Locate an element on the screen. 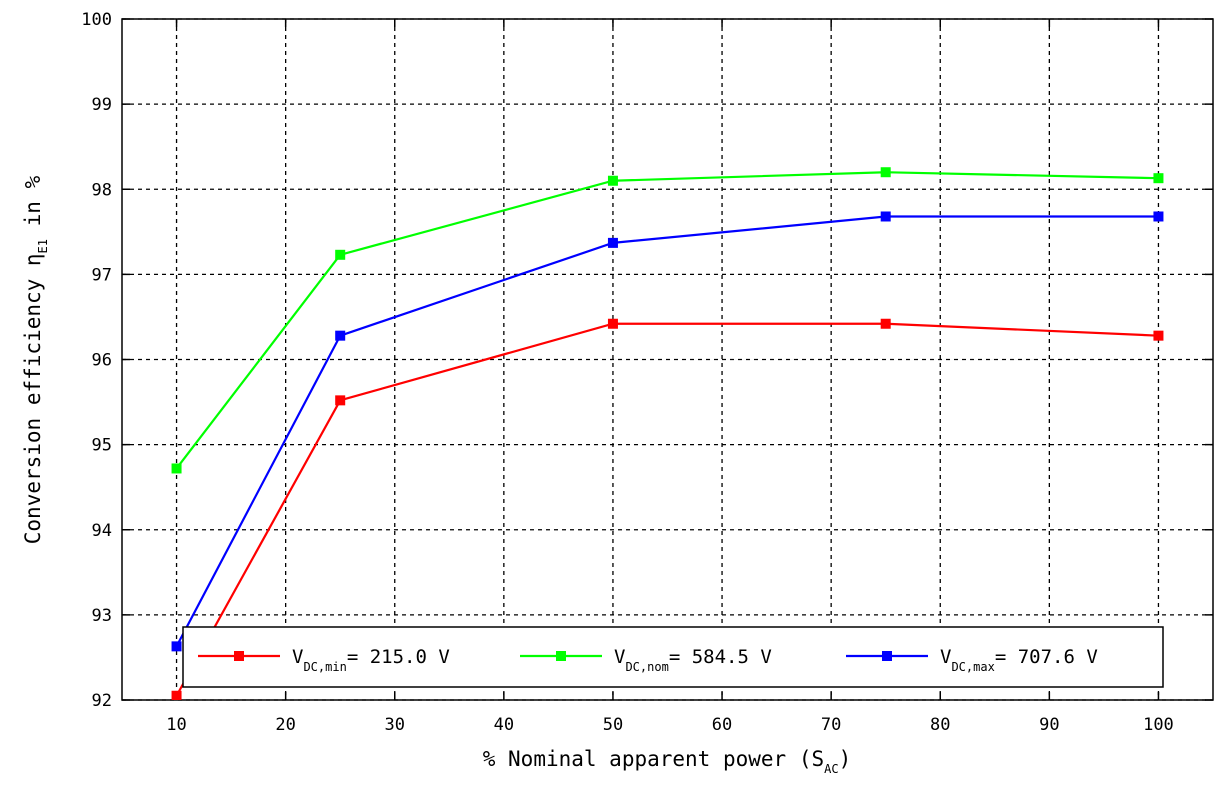 Image resolution: width=1226 pixels, height=787 pixels. legend-label: VDC,nom= 584.5 V is located at coordinates (693, 660).